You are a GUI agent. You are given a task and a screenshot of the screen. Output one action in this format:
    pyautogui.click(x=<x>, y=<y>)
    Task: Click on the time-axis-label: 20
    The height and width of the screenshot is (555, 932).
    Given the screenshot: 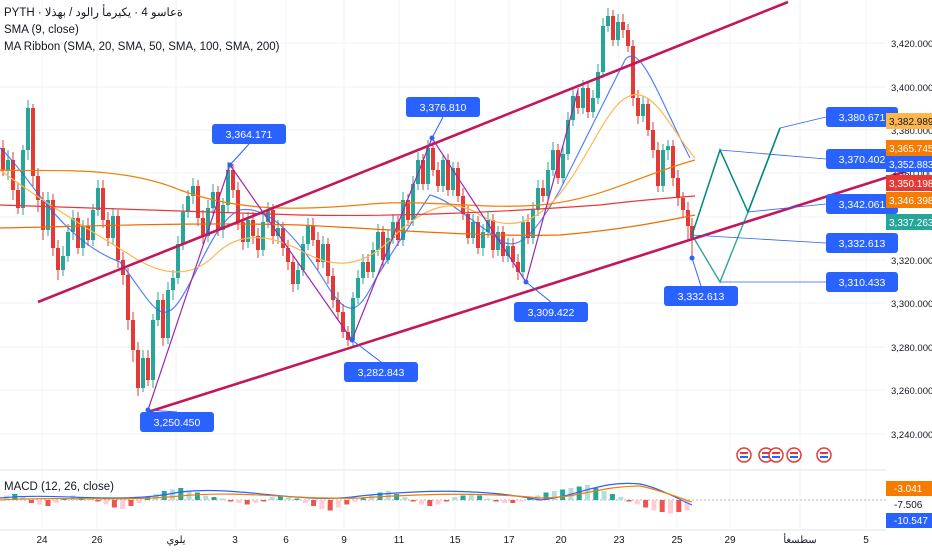 What is the action you would take?
    pyautogui.click(x=561, y=540)
    